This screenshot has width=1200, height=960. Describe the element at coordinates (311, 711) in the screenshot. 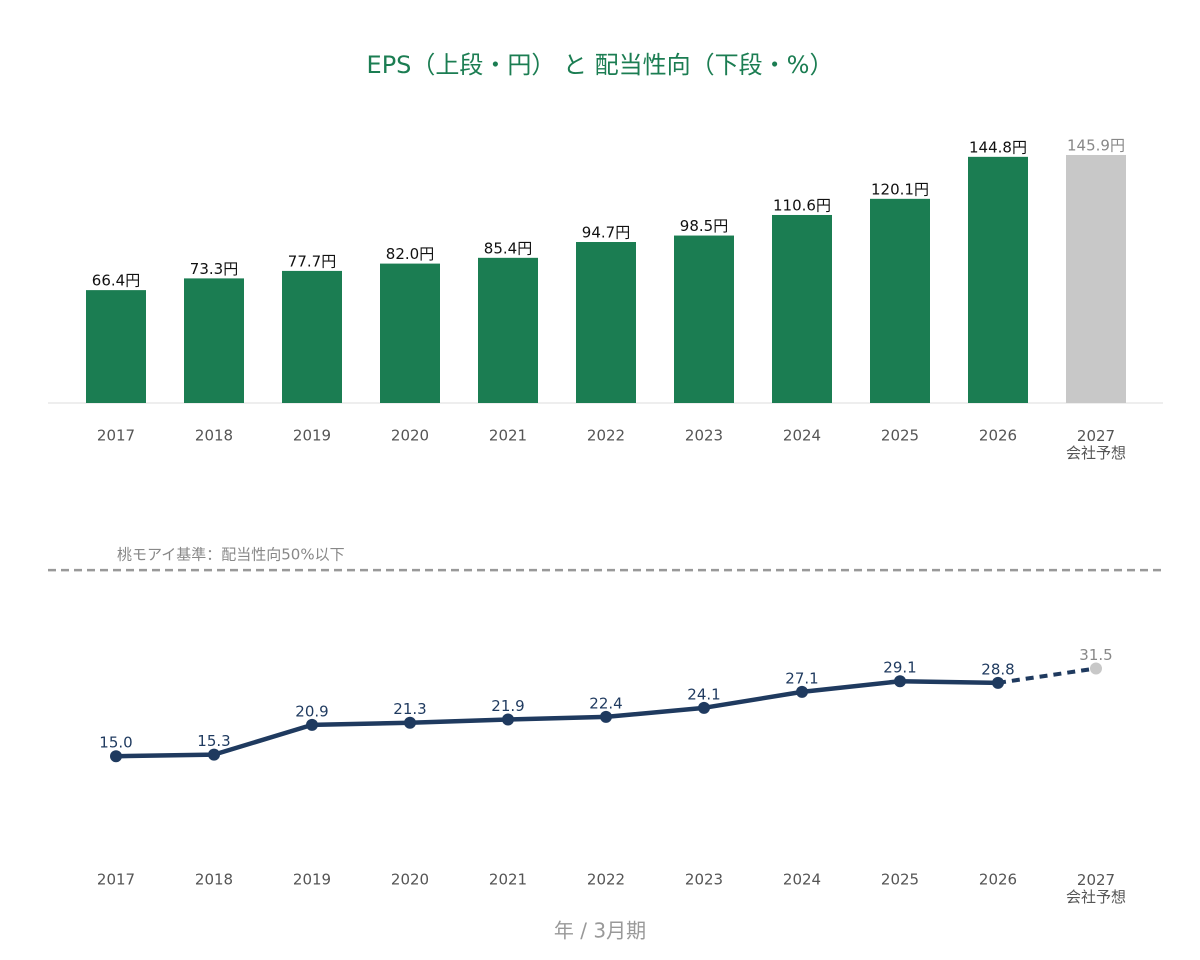

I see `data-label: 20.9` at that location.